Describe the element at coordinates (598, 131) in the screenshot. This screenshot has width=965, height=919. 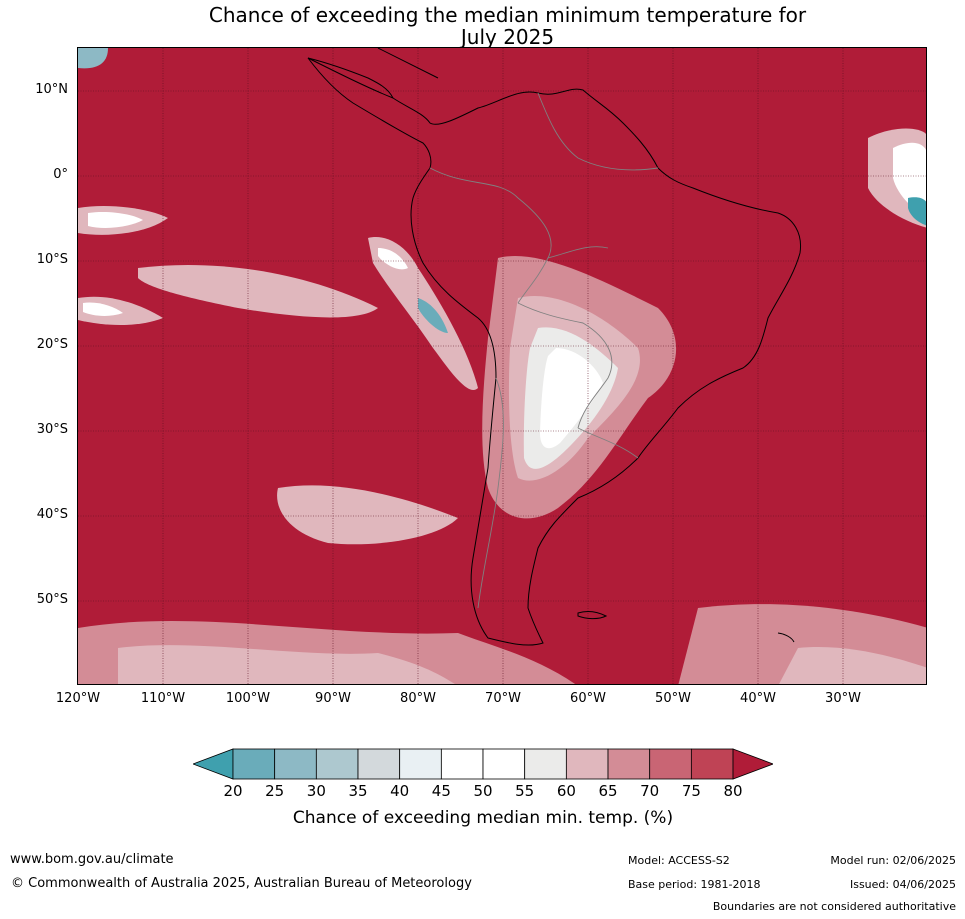
I see `border-venezuela` at that location.